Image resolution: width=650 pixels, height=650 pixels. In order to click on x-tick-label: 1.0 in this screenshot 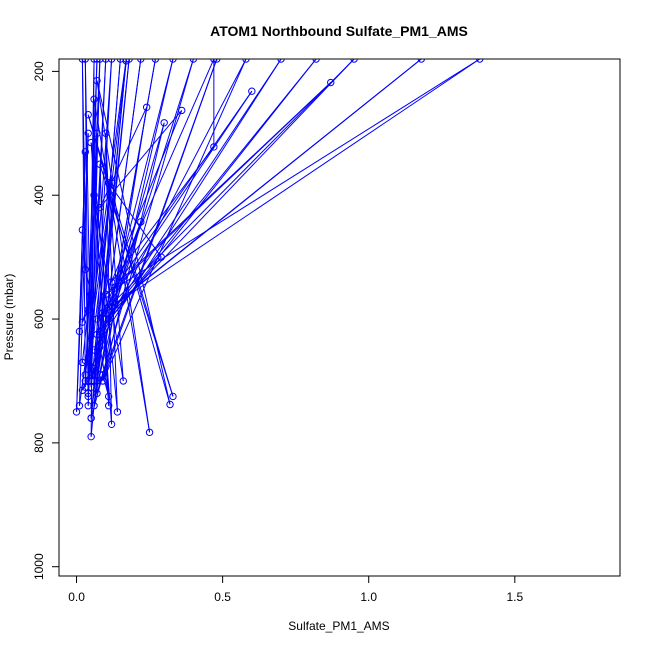, I will do `click(368, 597)`.